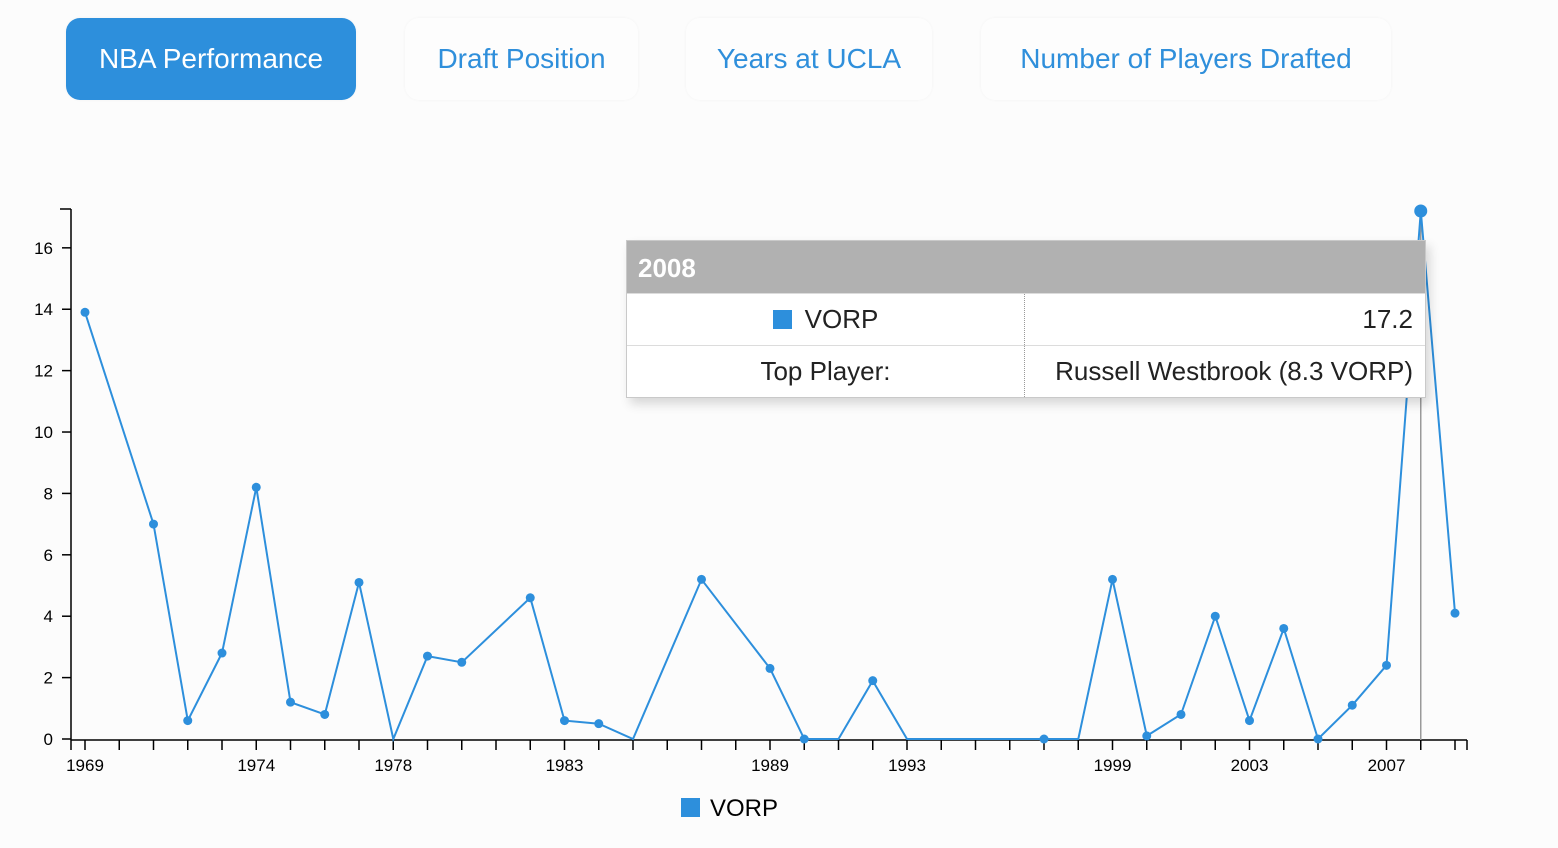 The width and height of the screenshot is (1558, 848). I want to click on tab-number-of-players-drafted: Number of Players Drafted, so click(1186, 59).